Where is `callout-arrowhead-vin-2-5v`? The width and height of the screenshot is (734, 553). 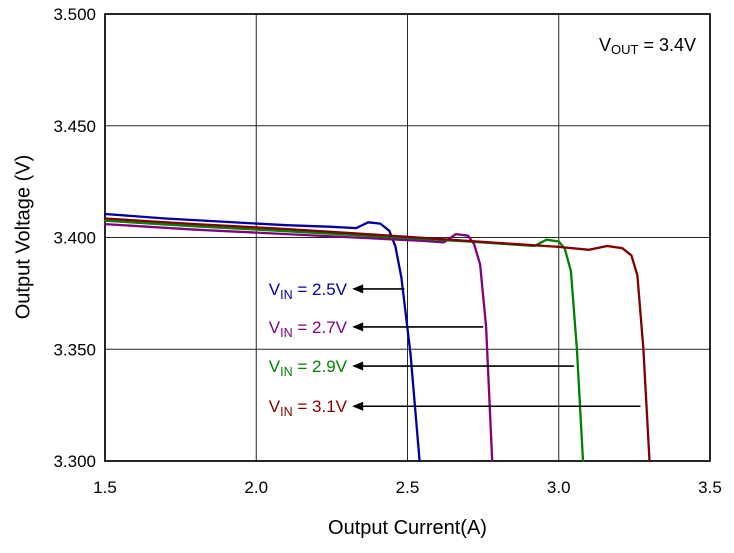 callout-arrowhead-vin-2-5v is located at coordinates (358, 289).